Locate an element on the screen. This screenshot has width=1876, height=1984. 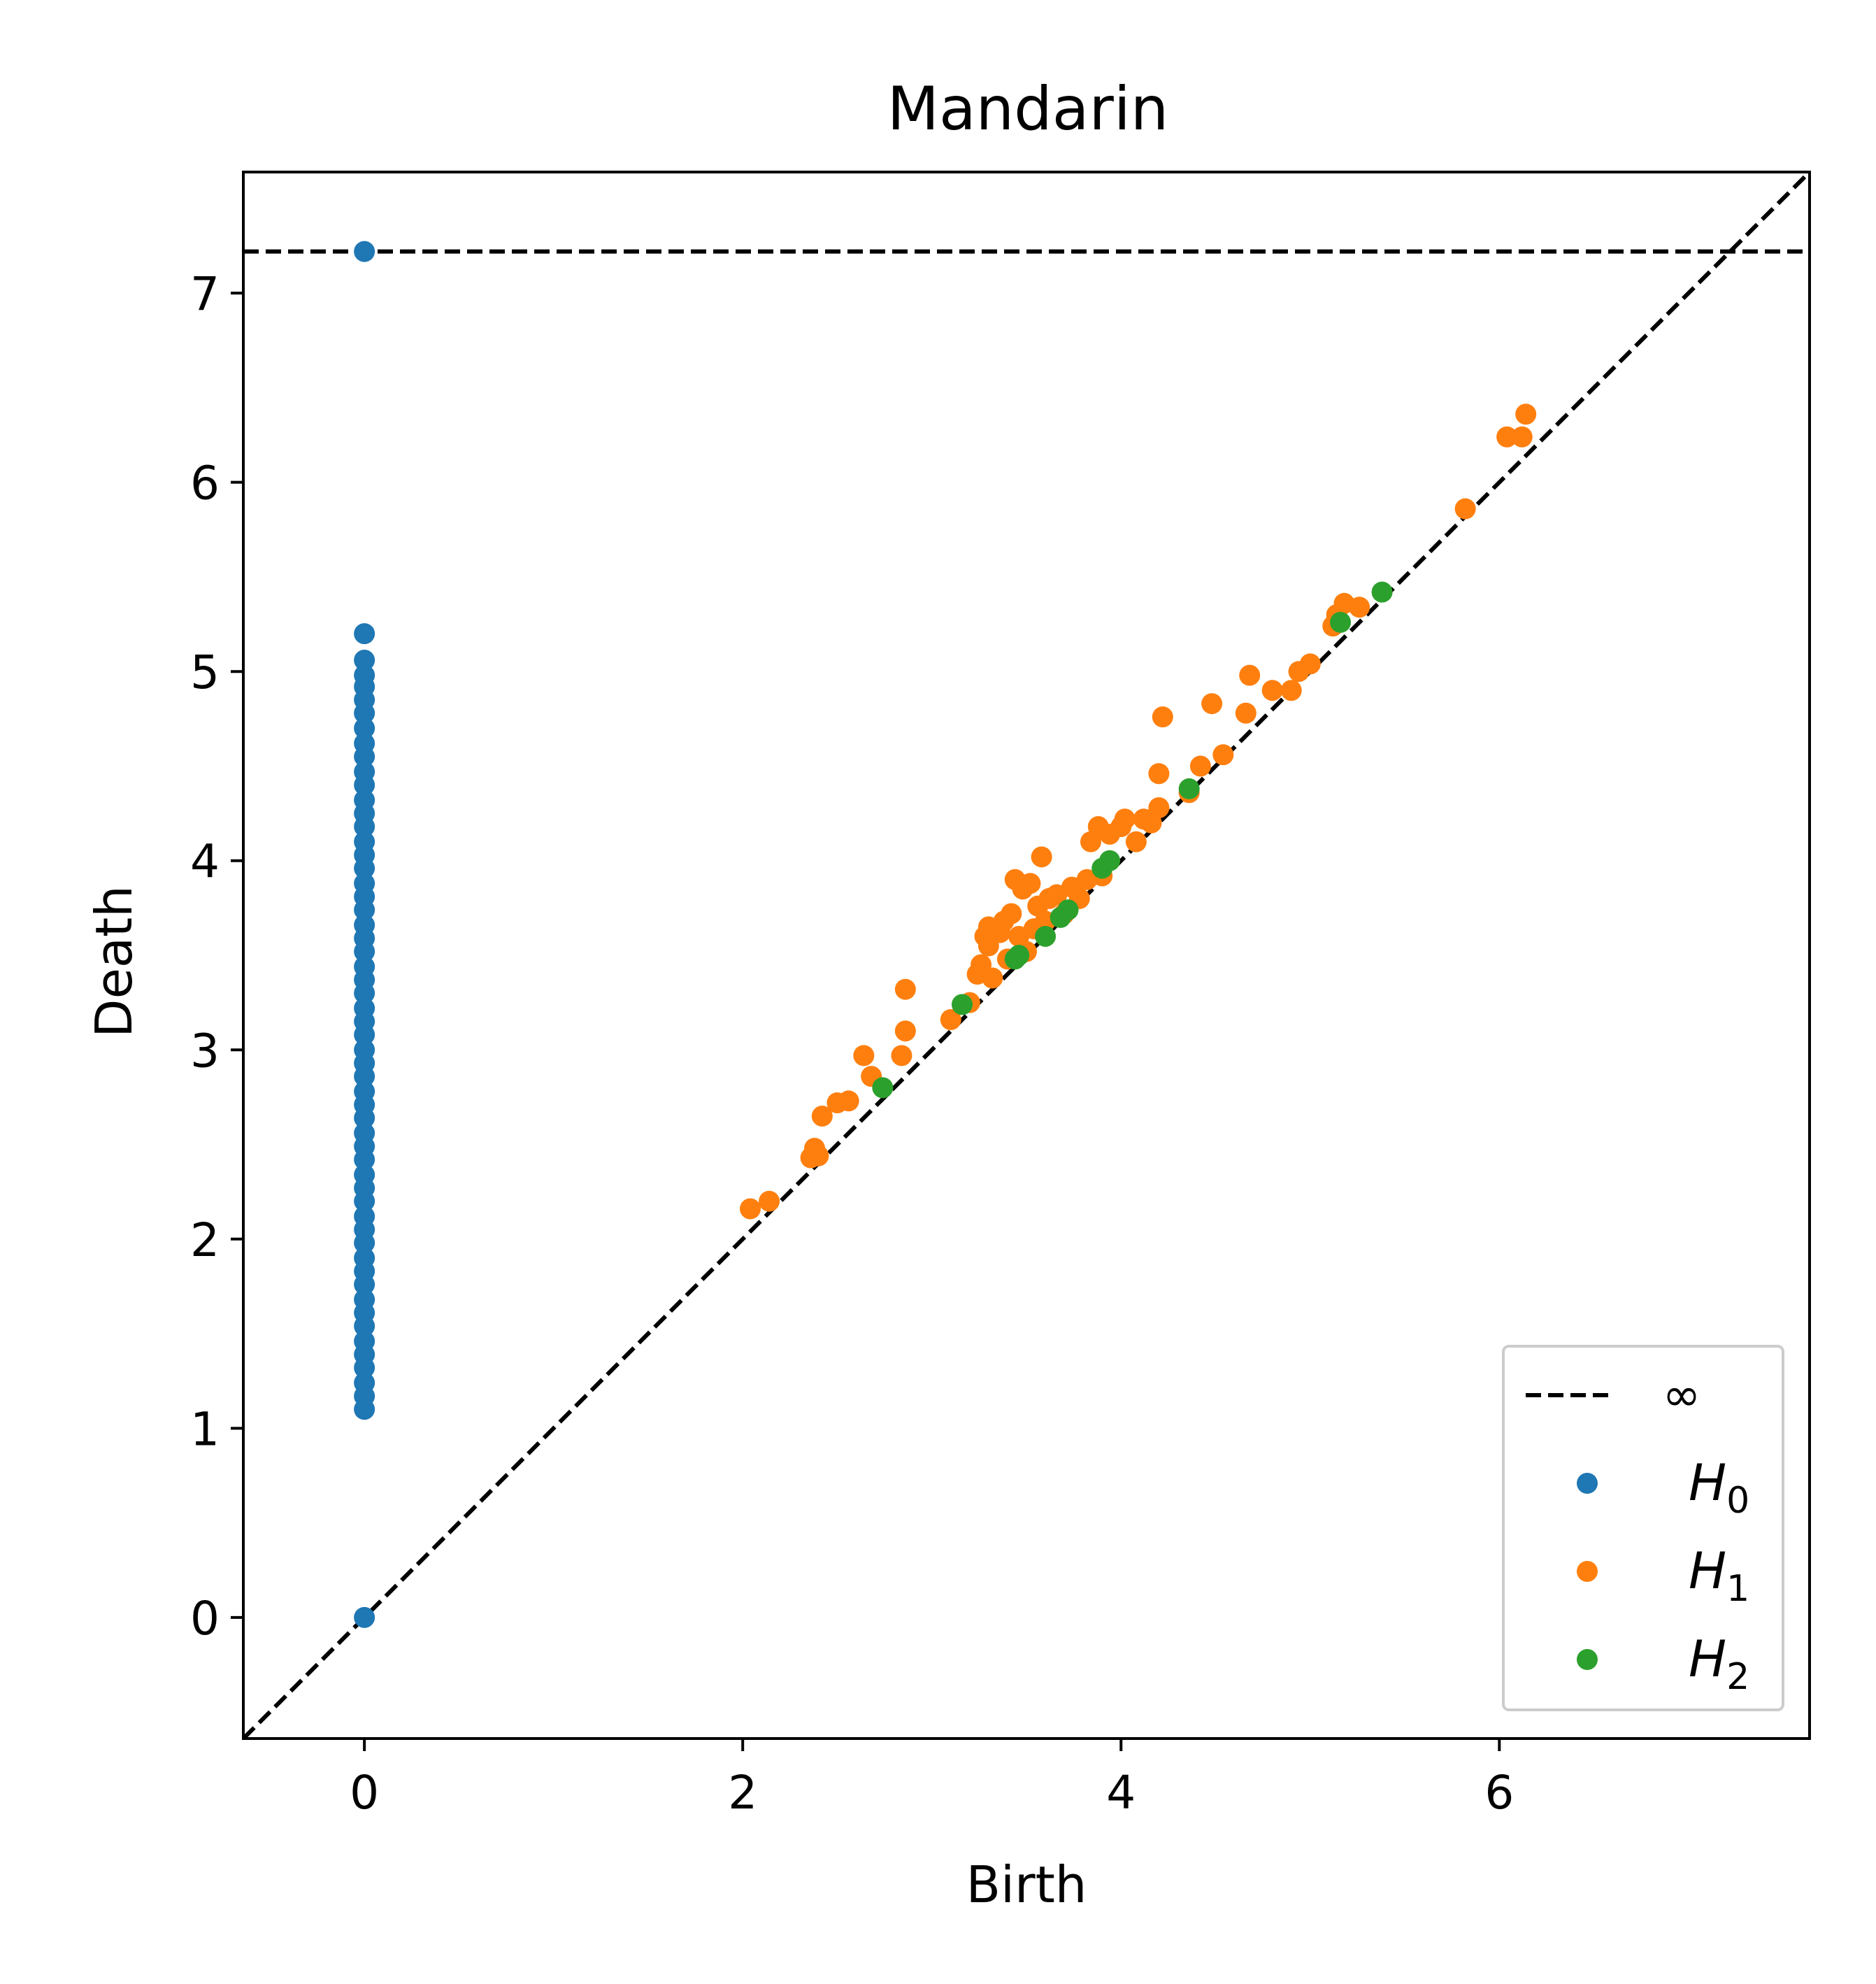
legend-h2-swatch is located at coordinates (1587, 1659).